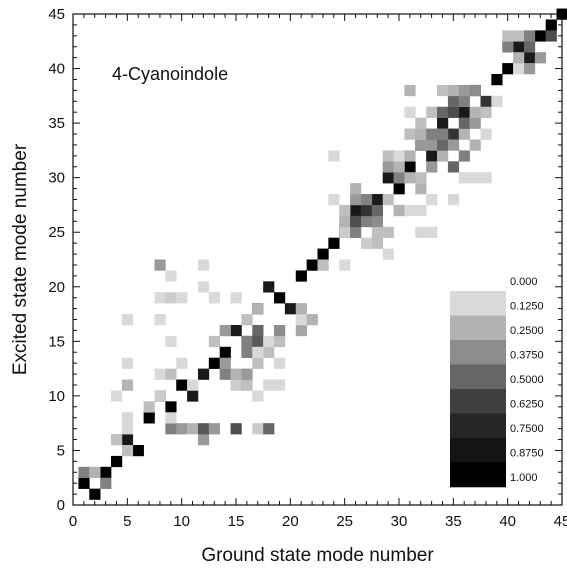 The width and height of the screenshot is (567, 573). What do you see at coordinates (524, 478) in the screenshot?
I see `colorbar-label: 1.000` at bounding box center [524, 478].